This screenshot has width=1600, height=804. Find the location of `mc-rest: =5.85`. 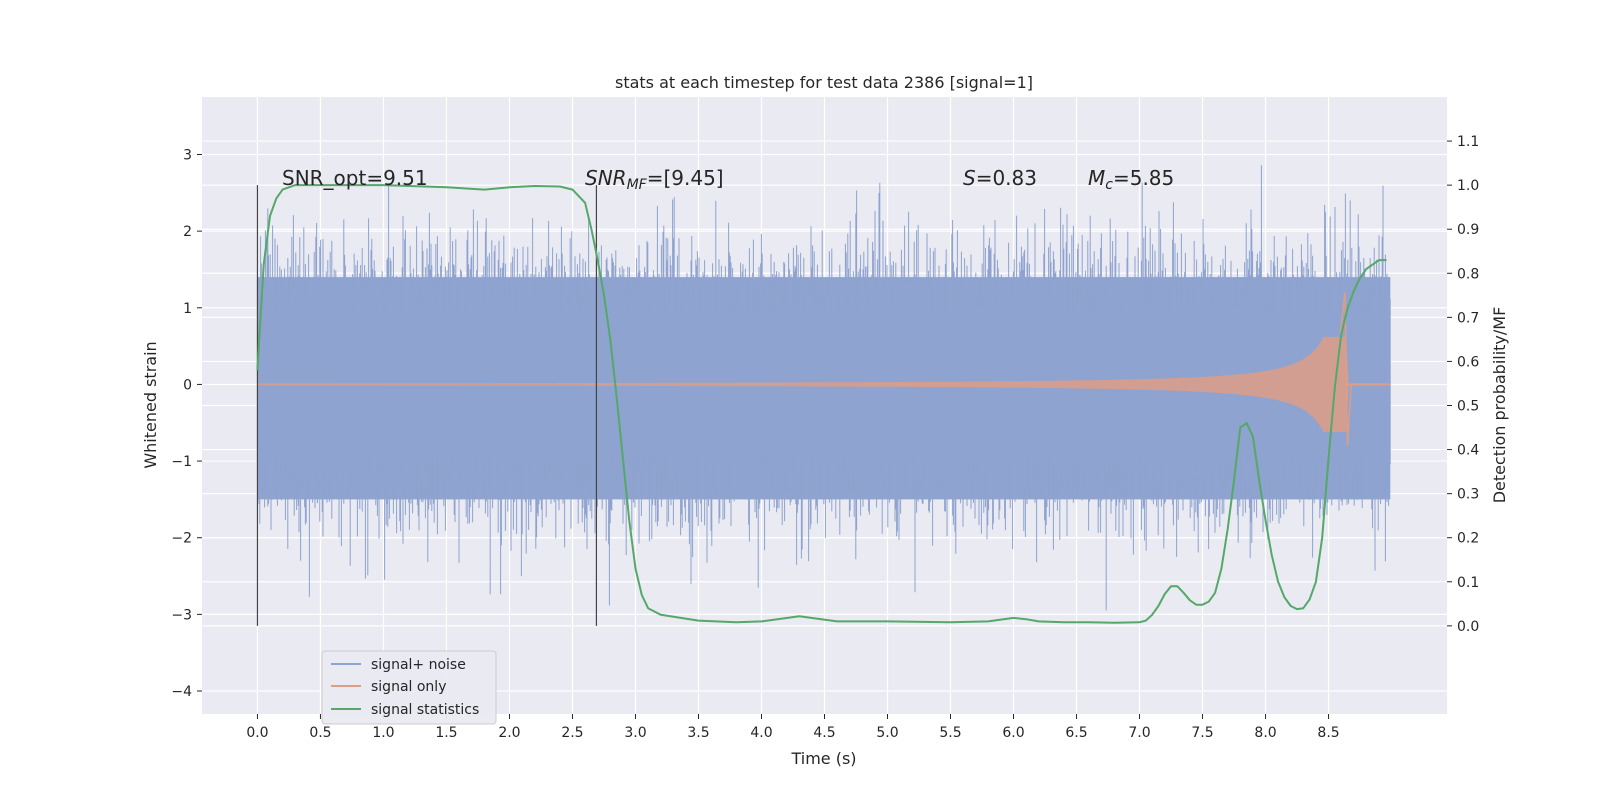

mc-rest: =5.85 is located at coordinates (1143, 178).